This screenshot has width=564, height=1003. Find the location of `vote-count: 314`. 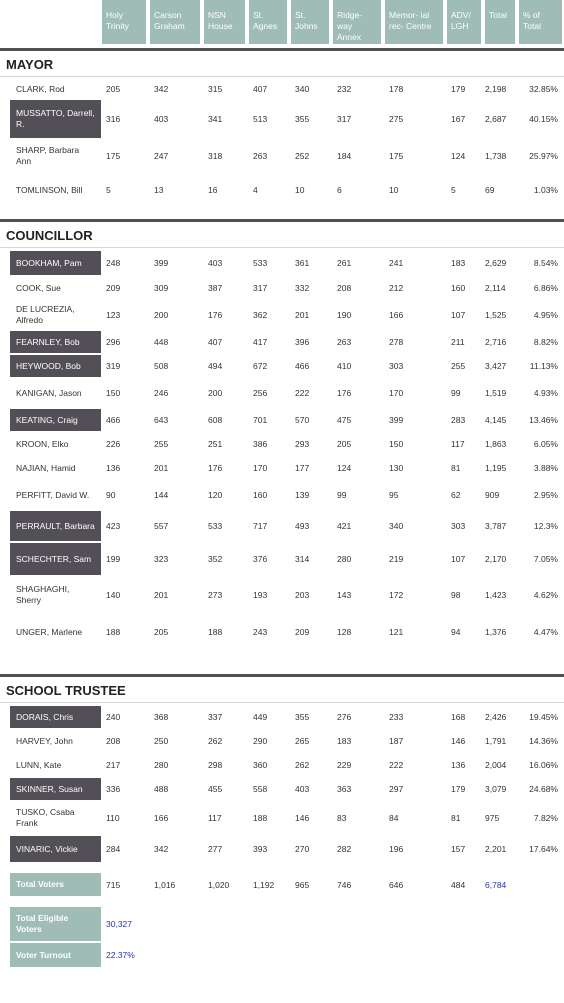

vote-count: 314 is located at coordinates (302, 559).